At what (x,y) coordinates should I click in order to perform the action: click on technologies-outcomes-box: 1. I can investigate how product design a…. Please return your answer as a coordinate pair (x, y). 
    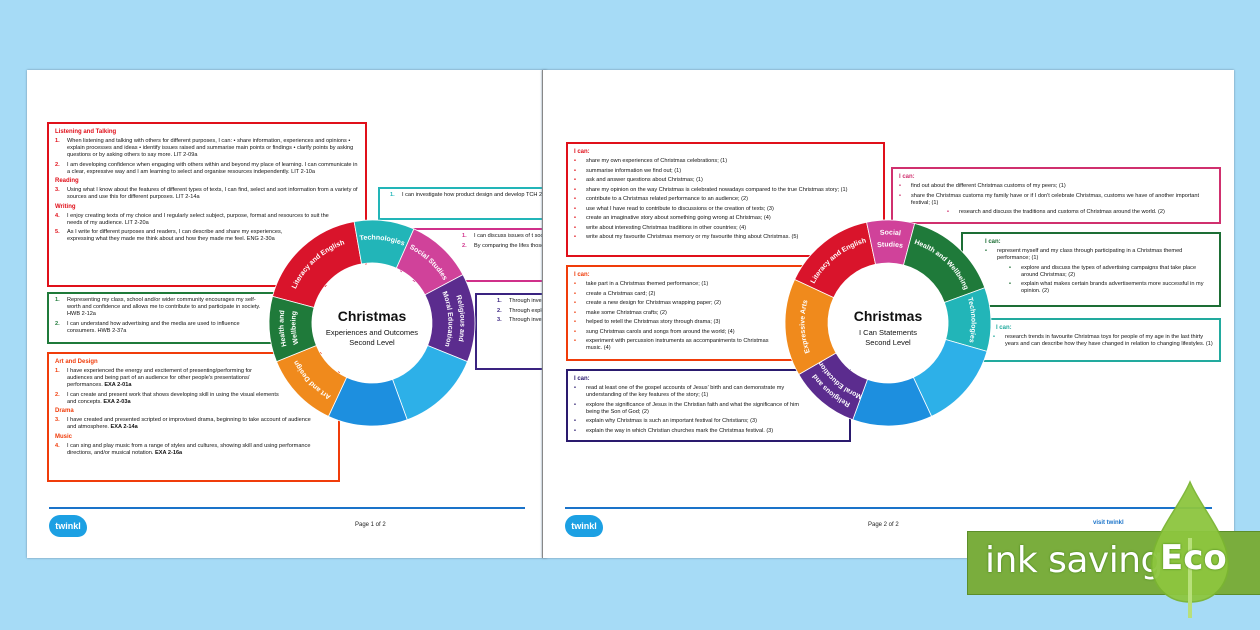
    Looking at the image, I should click on (462, 203).